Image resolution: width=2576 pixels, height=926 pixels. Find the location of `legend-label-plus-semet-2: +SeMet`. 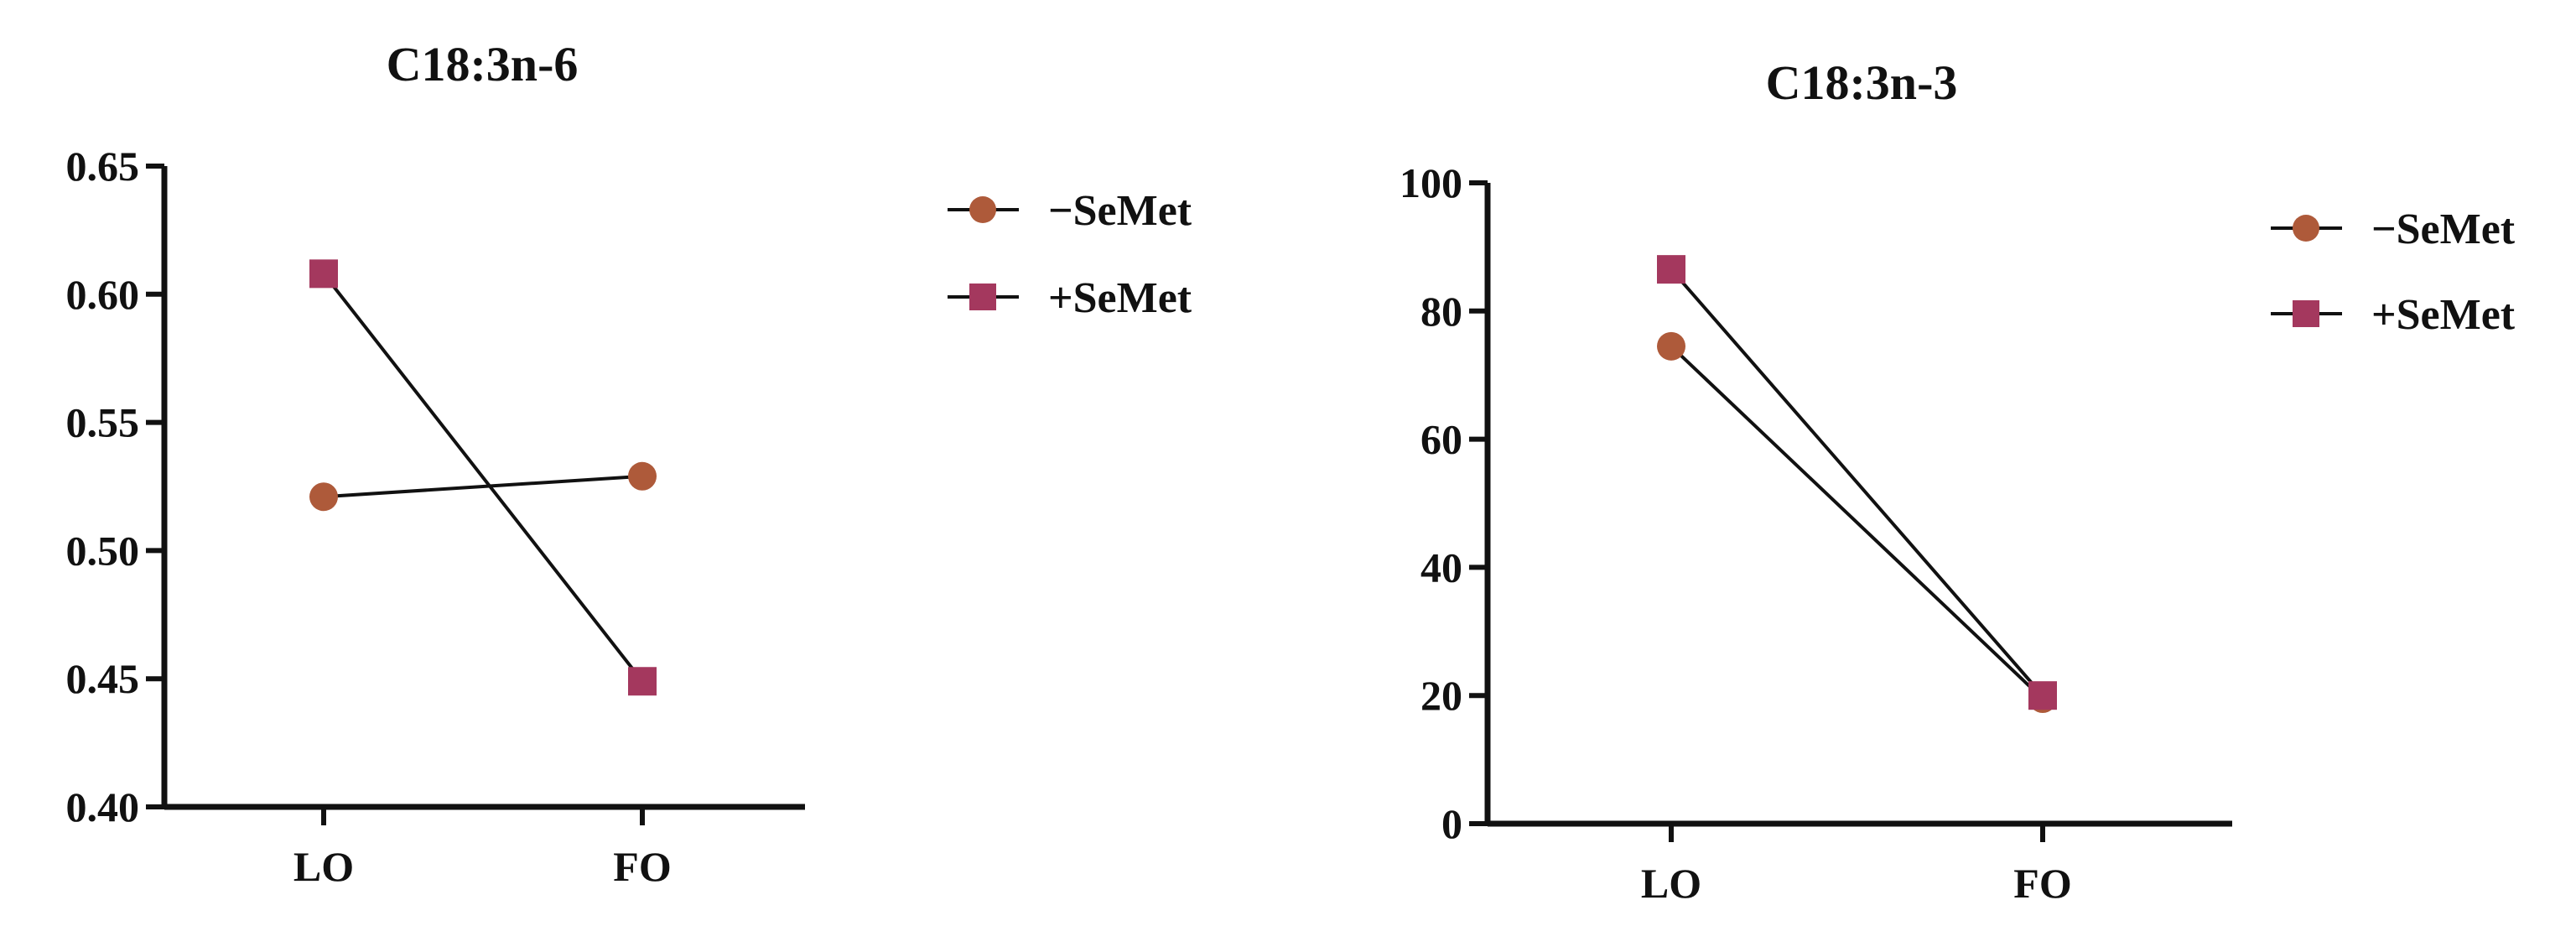

legend-label-plus-semet-2: +SeMet is located at coordinates (2443, 315).